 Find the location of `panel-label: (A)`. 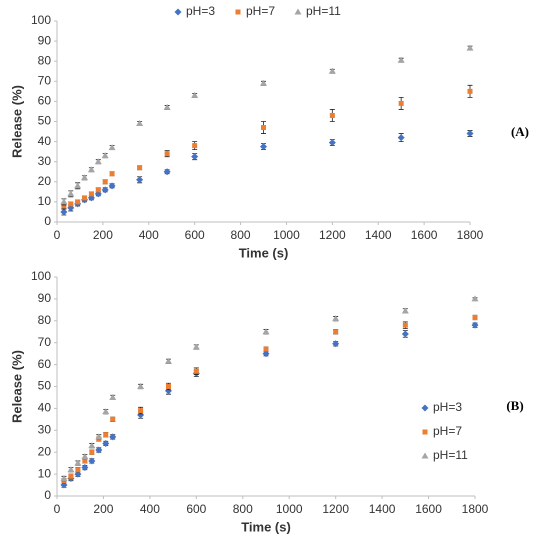

panel-label: (A) is located at coordinates (520, 131).